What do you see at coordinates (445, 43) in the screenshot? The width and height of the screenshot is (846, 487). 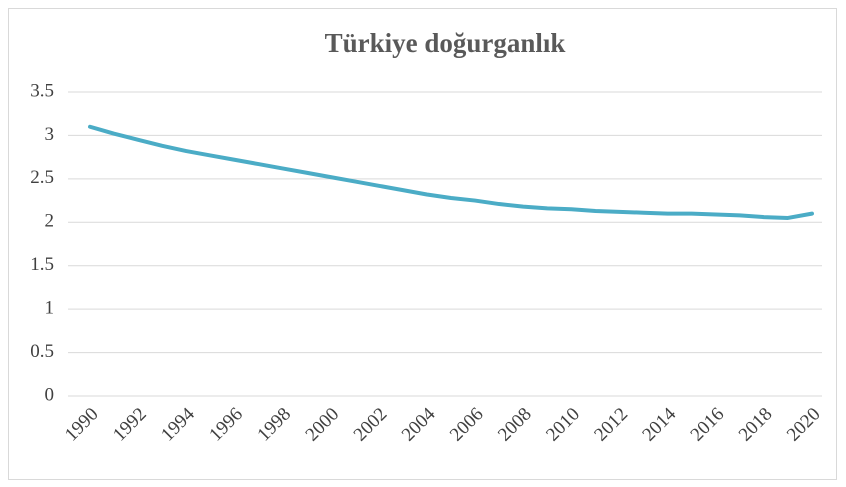 I see `chart-title: Türkiye doğurganlık` at bounding box center [445, 43].